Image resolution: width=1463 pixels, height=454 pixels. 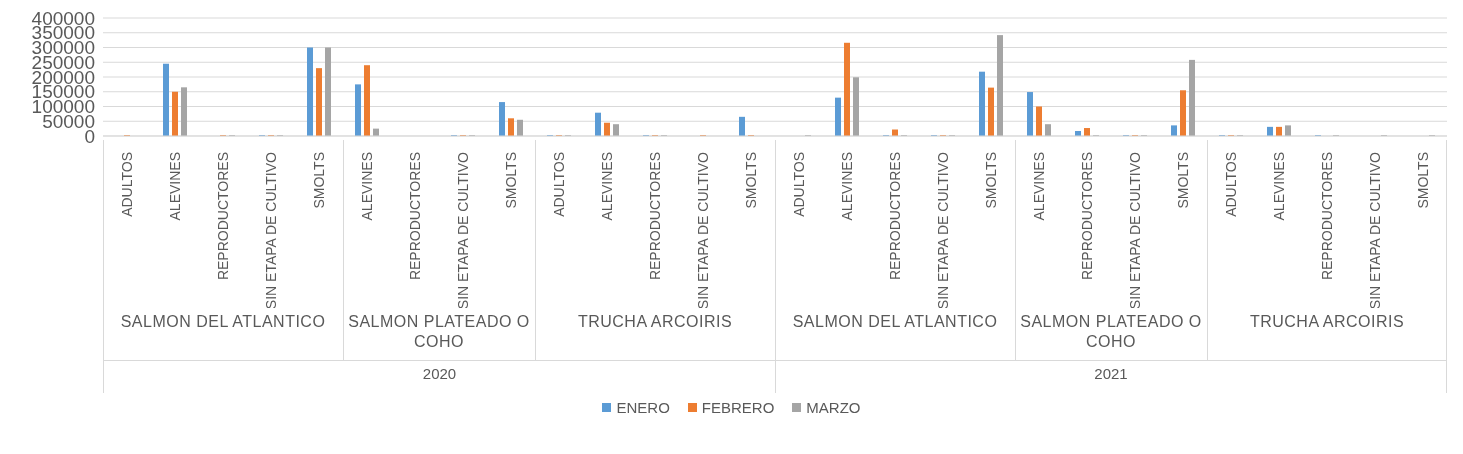 I want to click on text: 2020, so click(x=439, y=377).